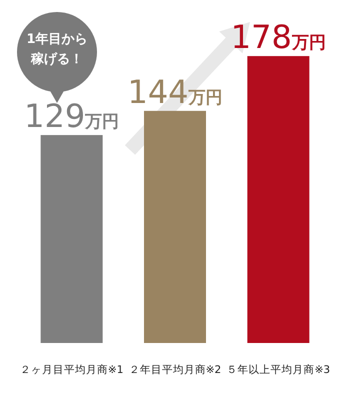 Image resolution: width=337 pixels, height=395 pixels. I want to click on data-label: 144万円, so click(175, 91).